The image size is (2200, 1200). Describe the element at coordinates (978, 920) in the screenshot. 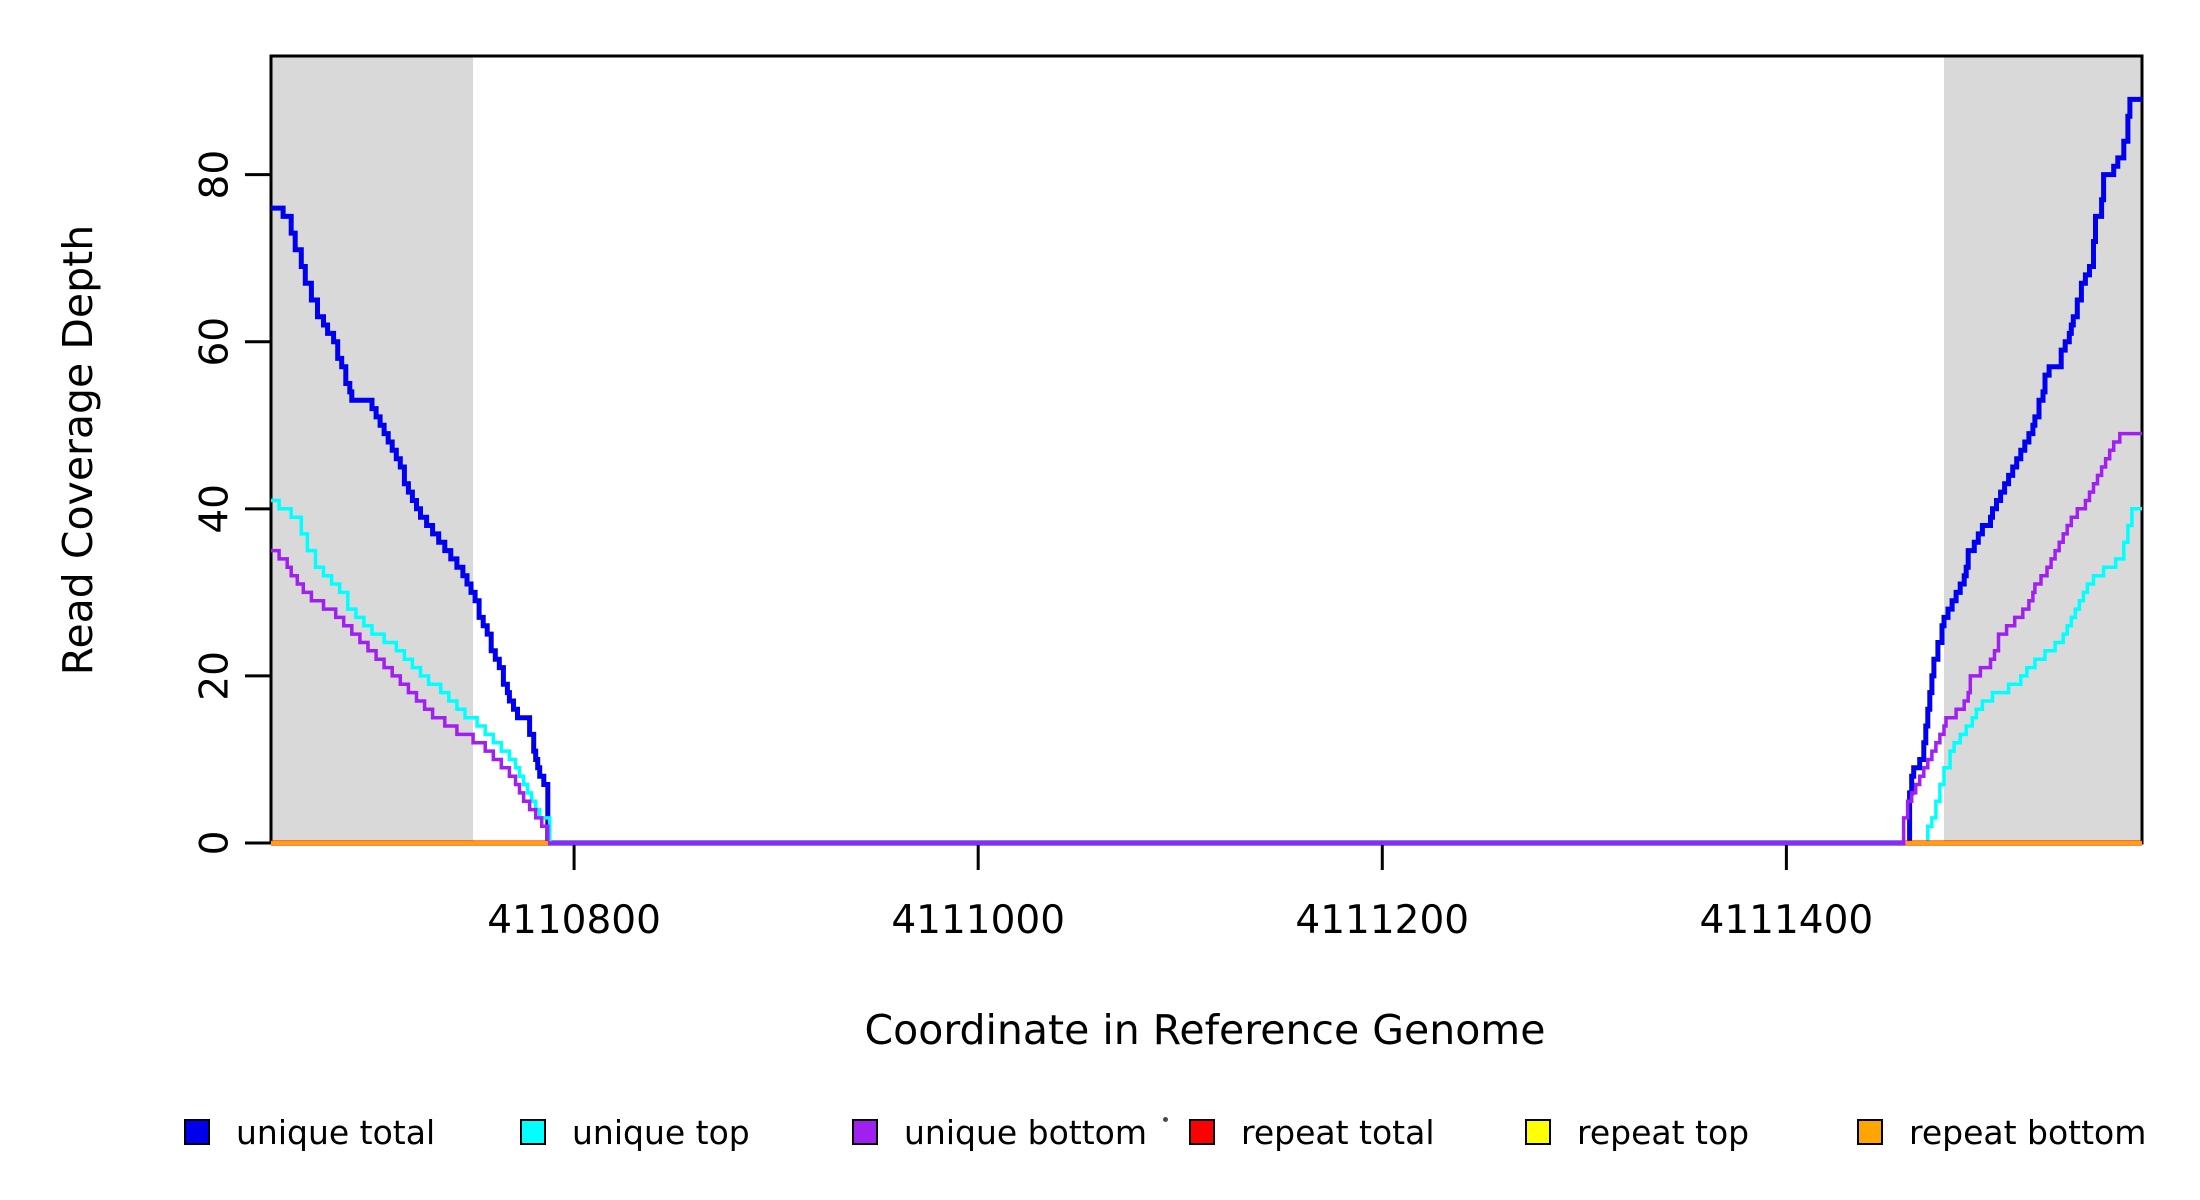

I see `x-tick-label: 4111000` at that location.